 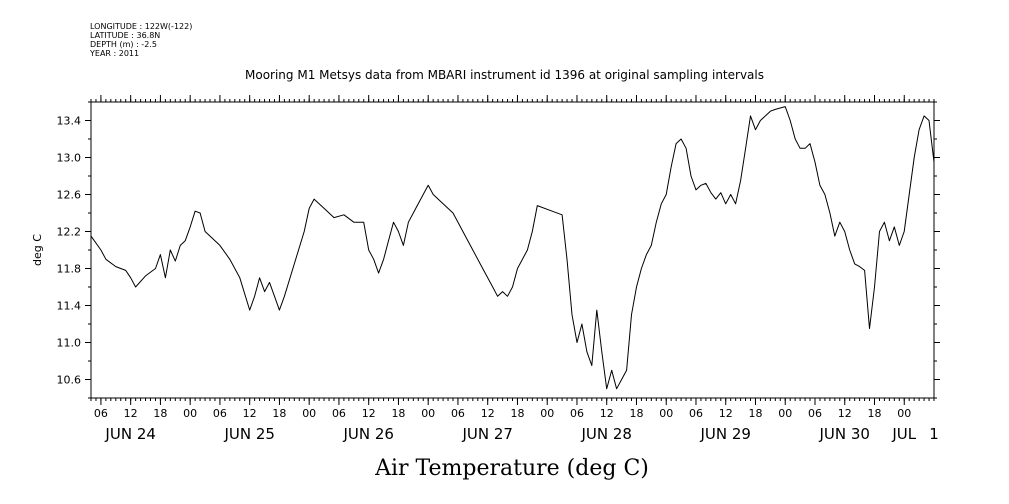 What do you see at coordinates (69, 269) in the screenshot?
I see `y-tick-label: 11.8` at bounding box center [69, 269].